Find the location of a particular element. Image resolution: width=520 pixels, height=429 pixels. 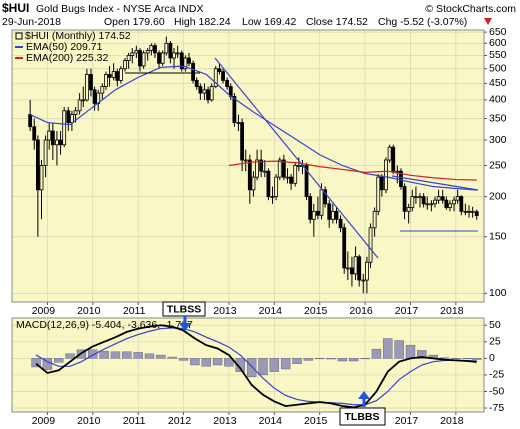

y-tick-label: -75 is located at coordinates (496, 408).